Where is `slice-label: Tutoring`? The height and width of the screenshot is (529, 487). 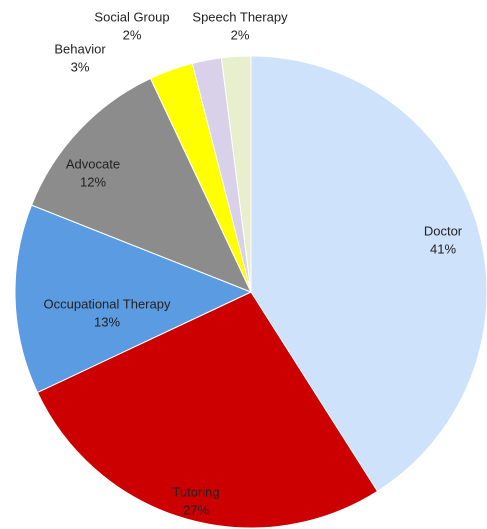
slice-label: Tutoring is located at coordinates (195, 491).